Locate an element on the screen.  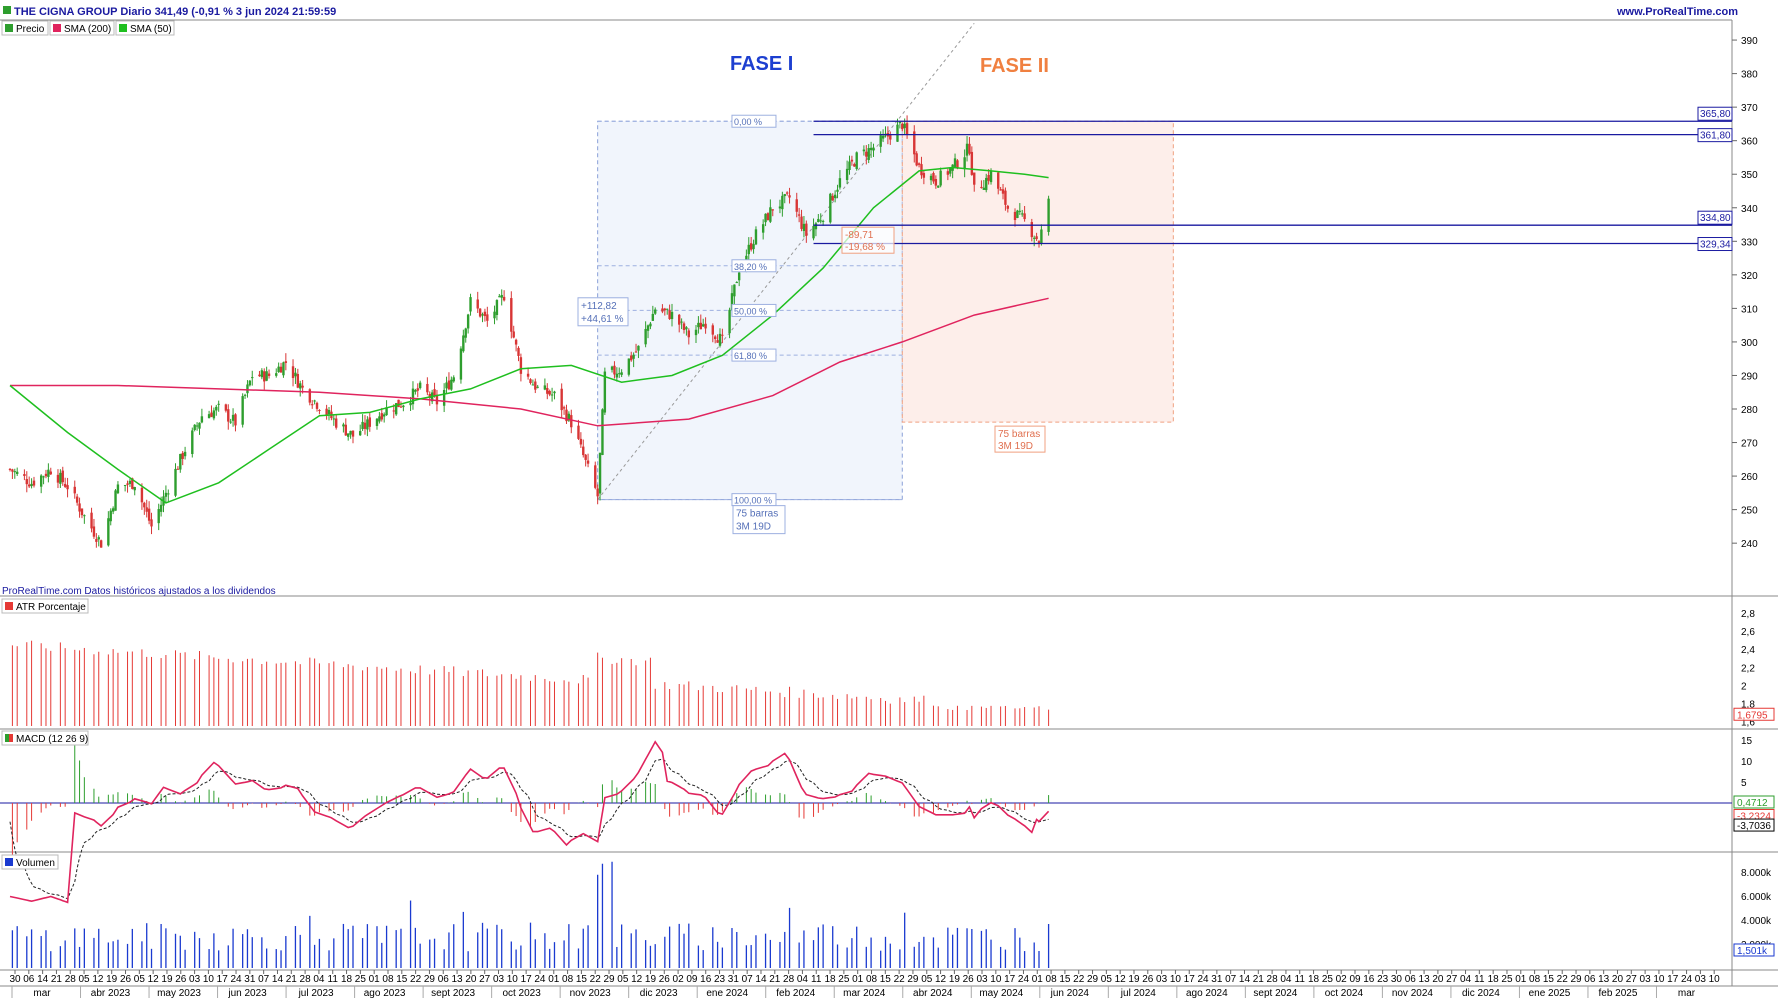
day-tick-label: 12 is located at coordinates (98, 979).